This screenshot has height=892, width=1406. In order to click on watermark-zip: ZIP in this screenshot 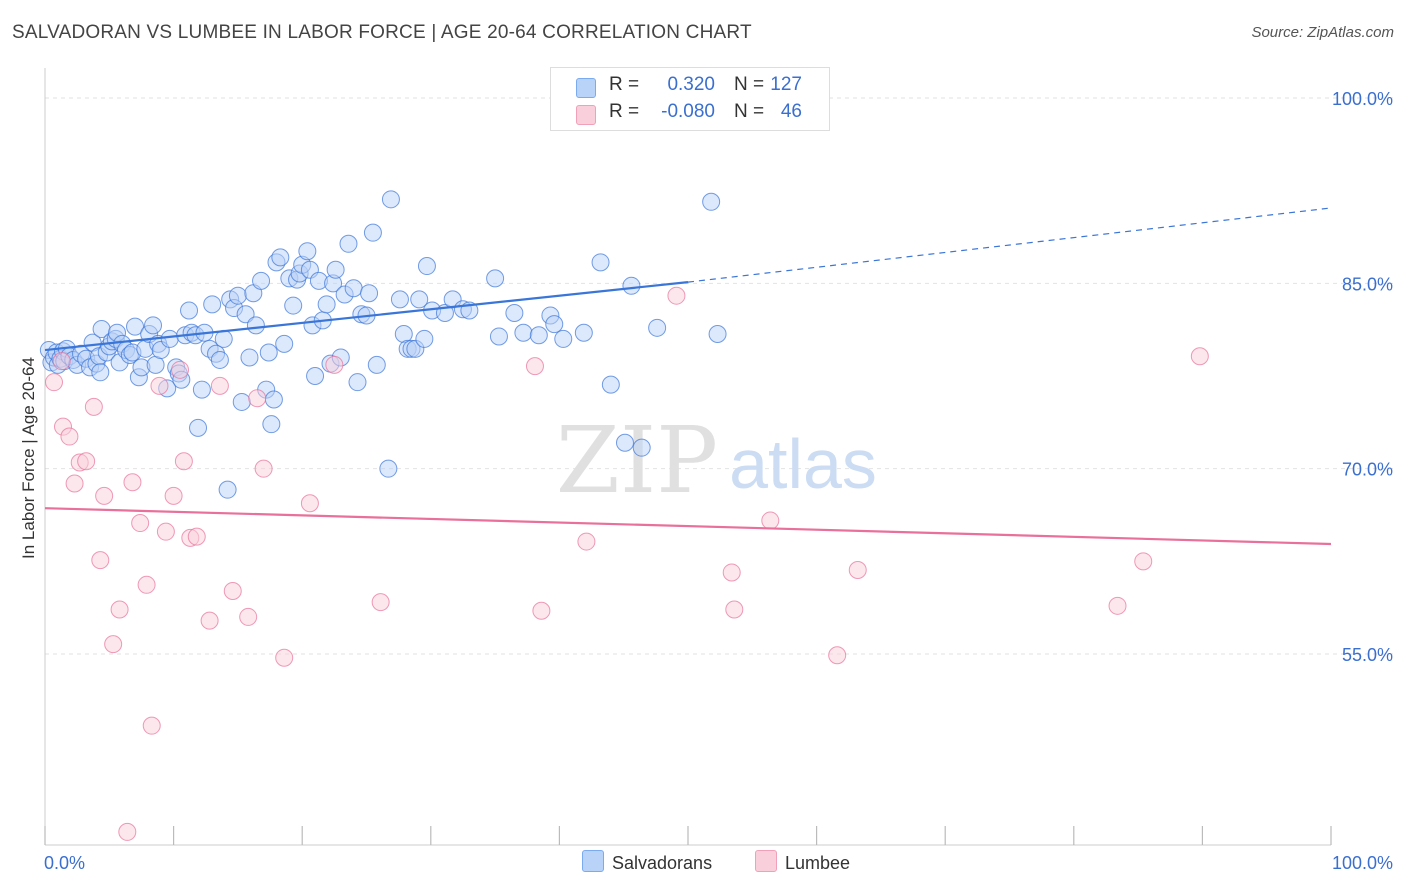, I will do `click(637, 460)`.